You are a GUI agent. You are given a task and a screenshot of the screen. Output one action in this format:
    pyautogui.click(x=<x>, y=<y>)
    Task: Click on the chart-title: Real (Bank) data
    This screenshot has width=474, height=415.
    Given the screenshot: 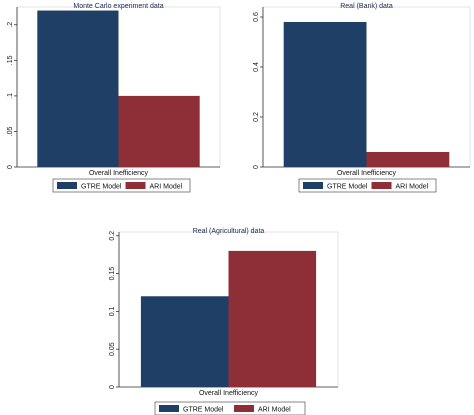 What is the action you would take?
    pyautogui.click(x=366, y=6)
    